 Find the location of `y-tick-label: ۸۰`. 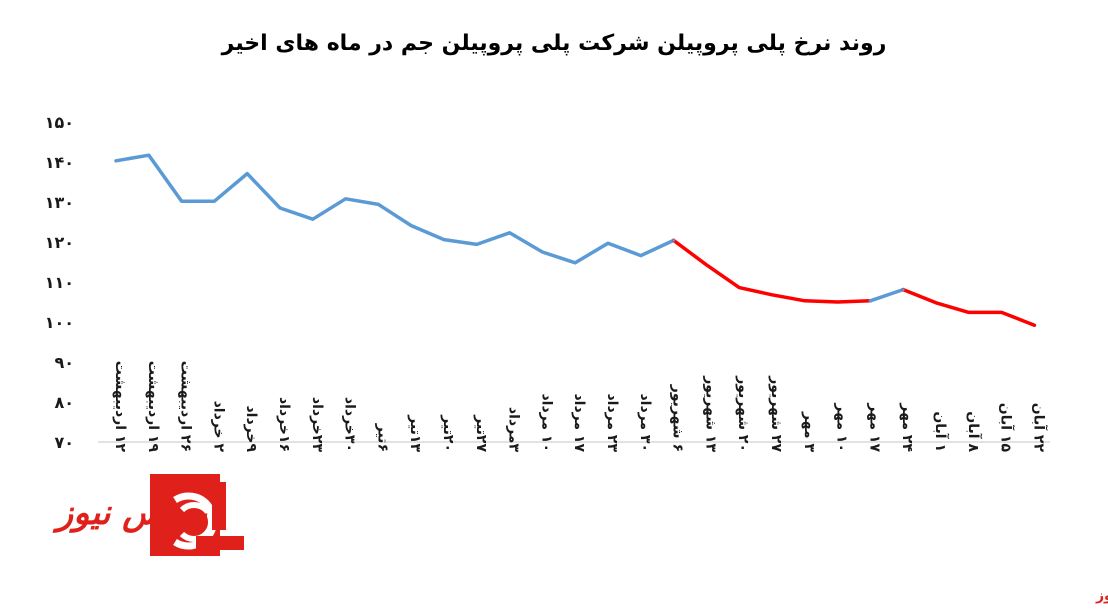

y-tick-label: ۸۰ is located at coordinates (64, 402).